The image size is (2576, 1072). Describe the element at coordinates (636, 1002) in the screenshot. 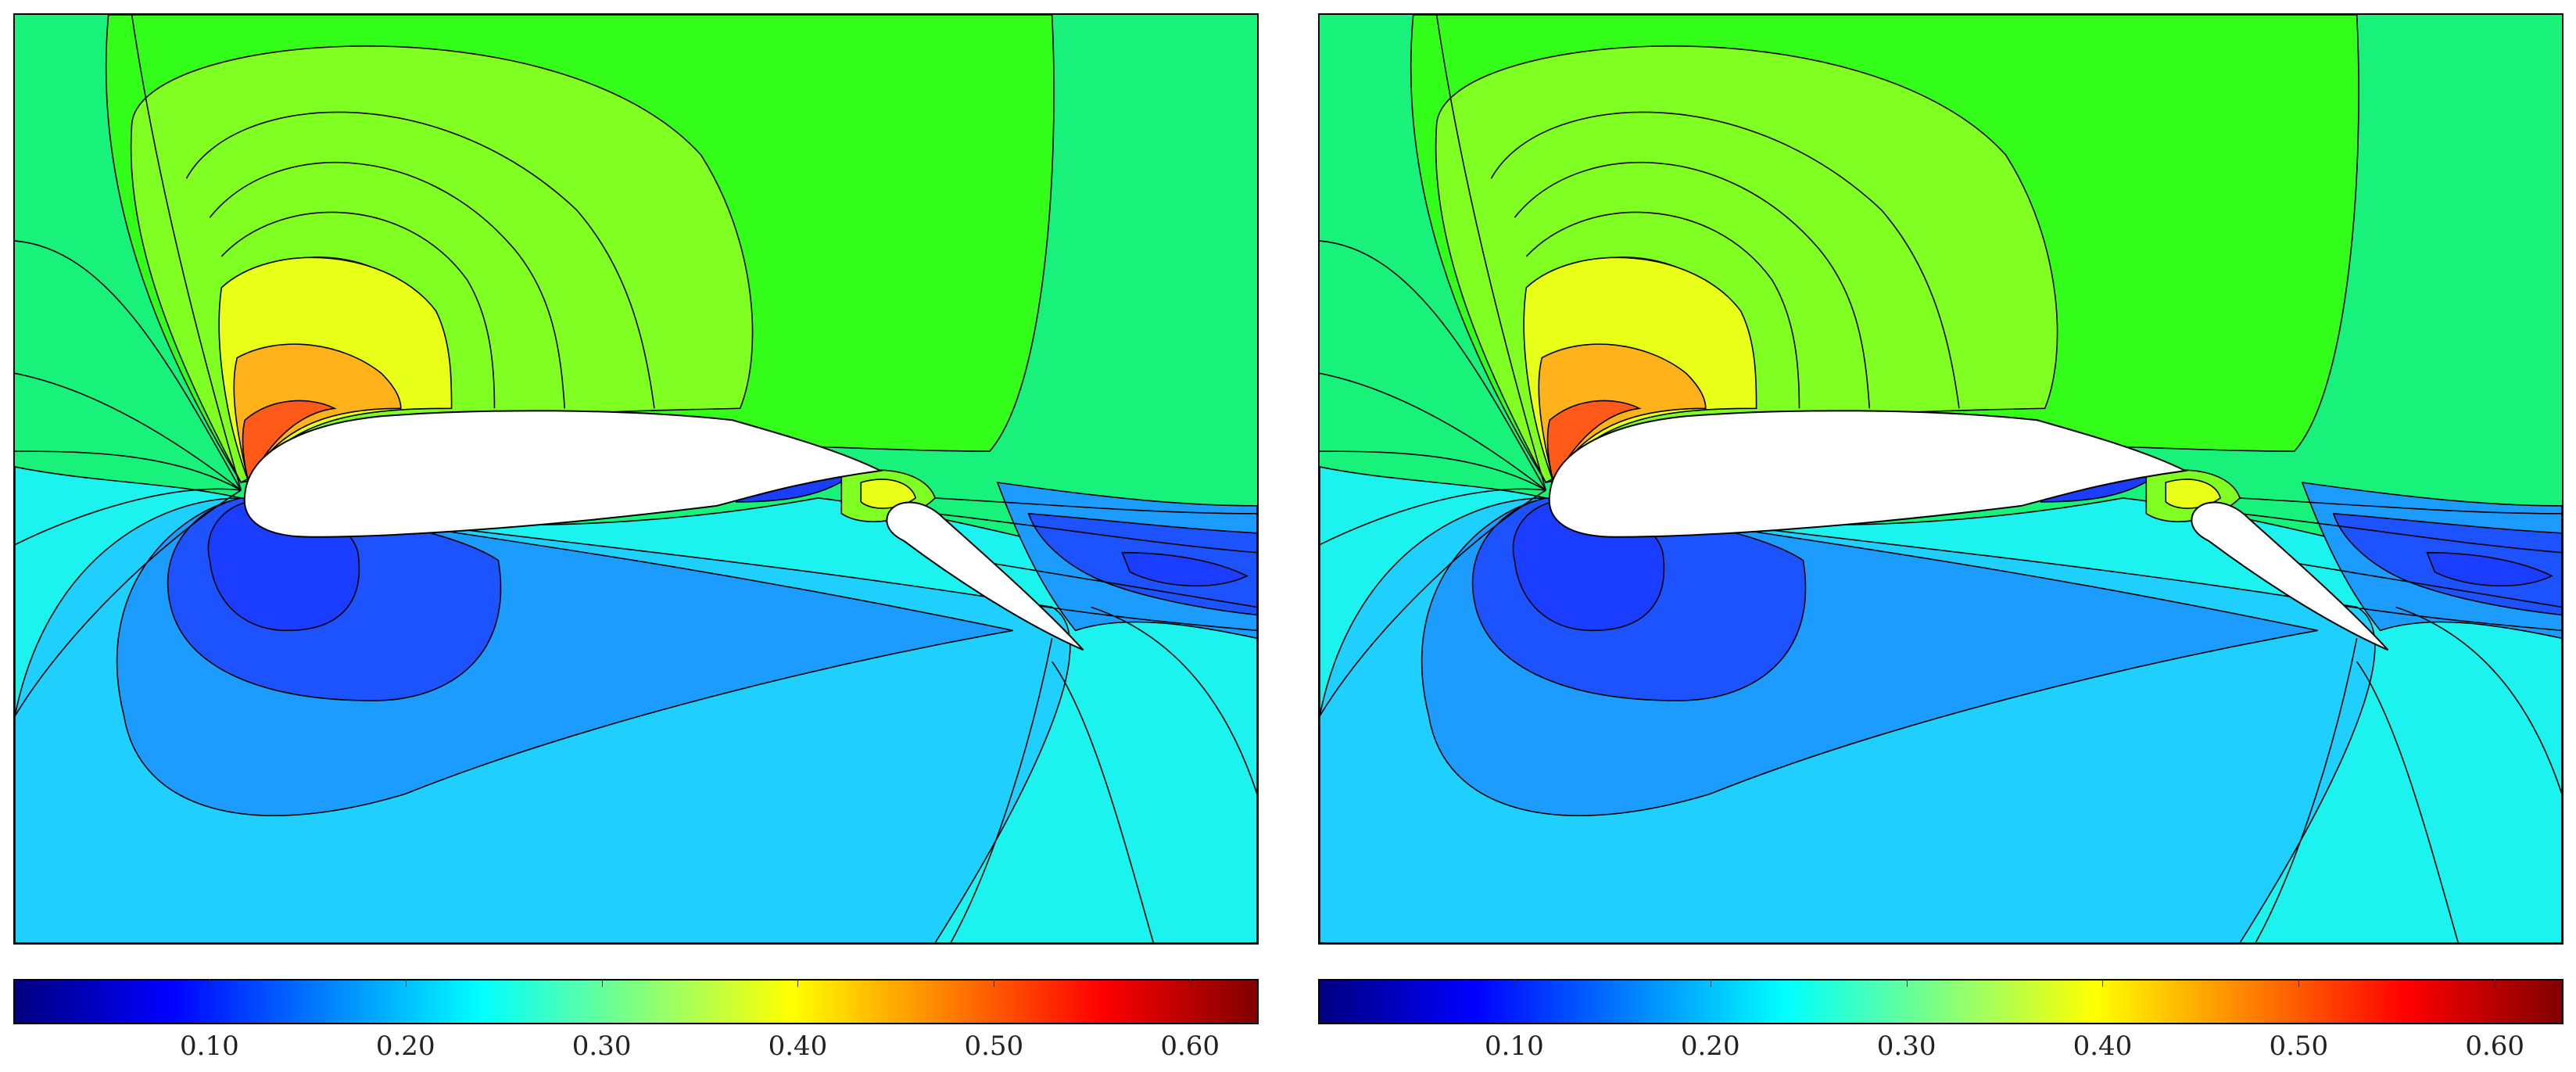

I see `left-colorbar` at that location.